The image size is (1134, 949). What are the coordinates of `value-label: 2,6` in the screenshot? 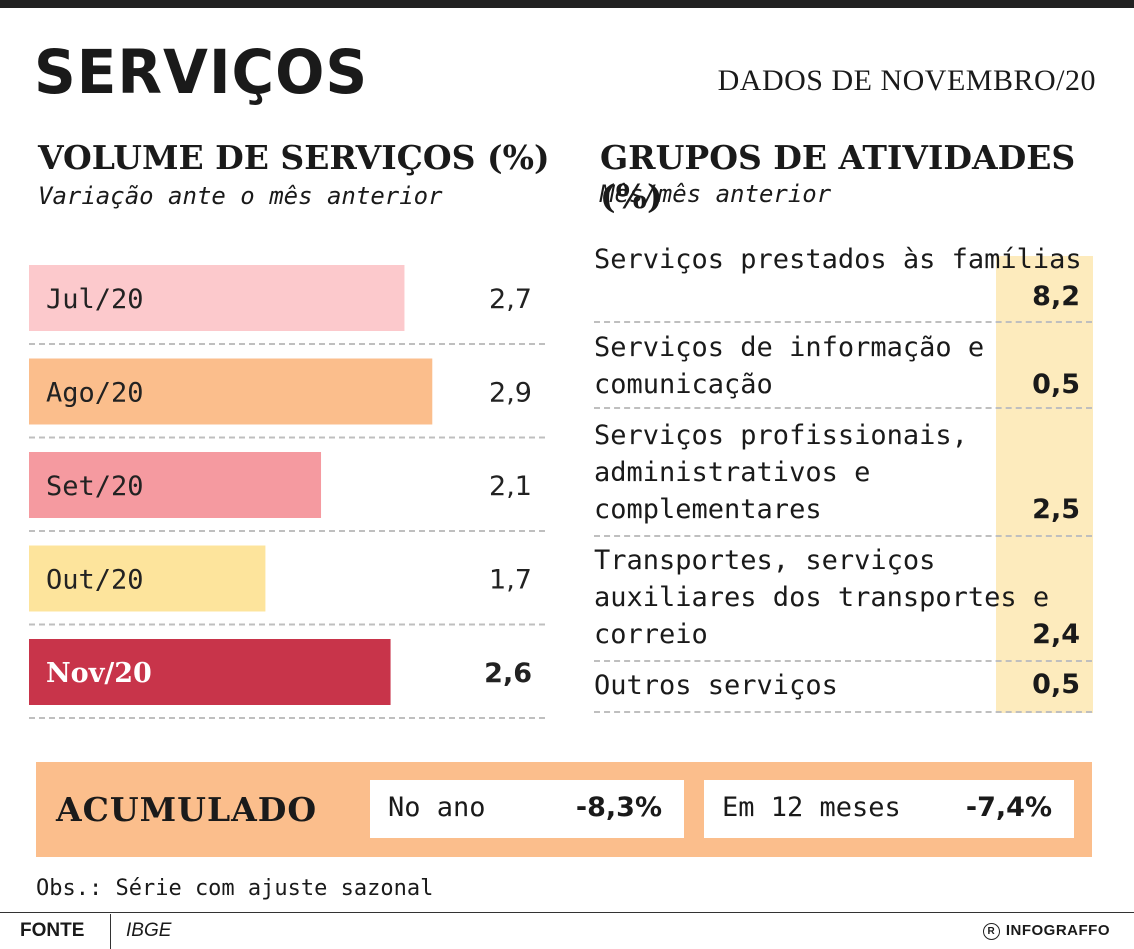 It's located at (508, 673).